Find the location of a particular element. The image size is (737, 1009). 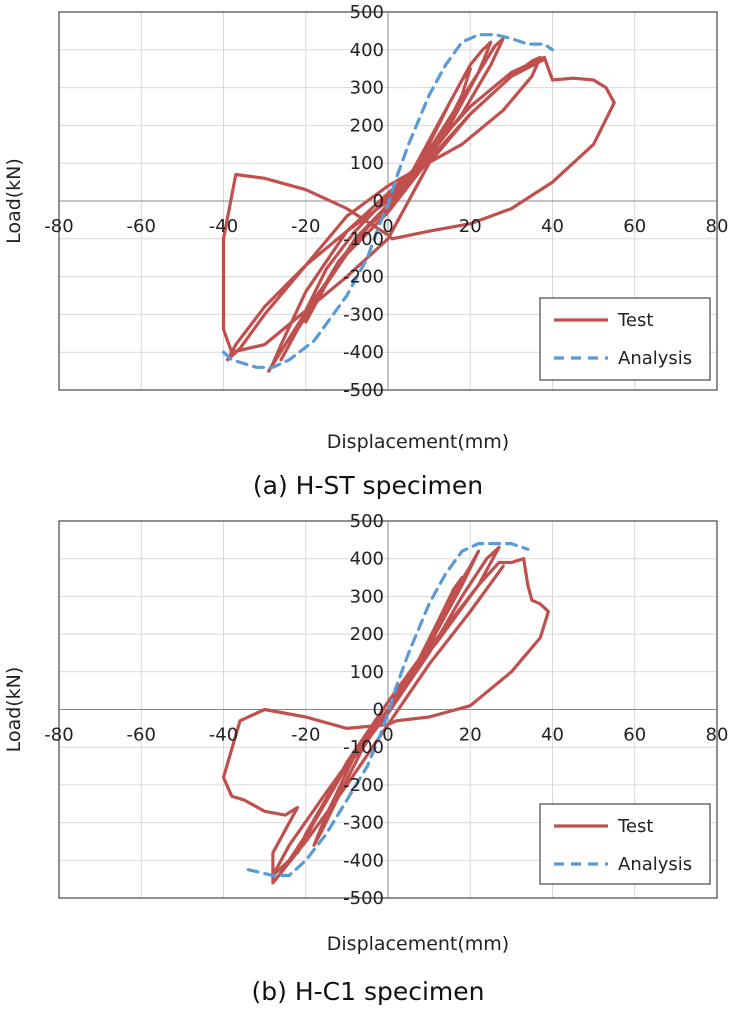

chart-caption: (b) H-C1 specimen is located at coordinates (368, 991).